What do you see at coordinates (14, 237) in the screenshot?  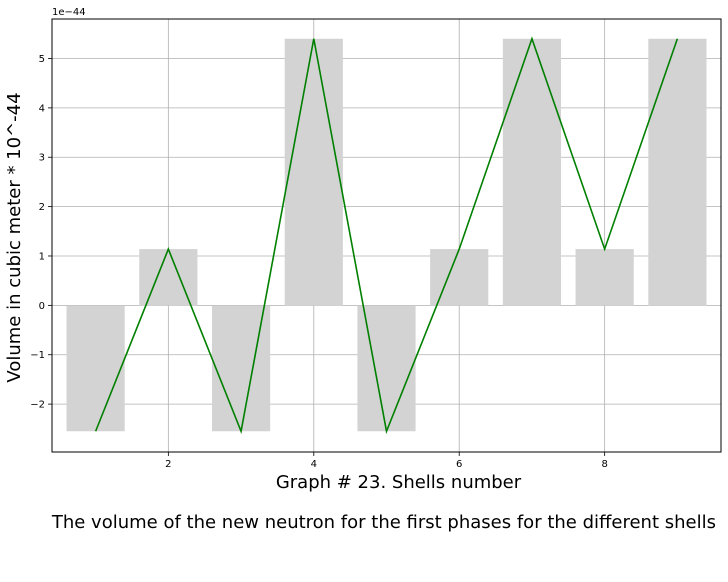 I see `y-axis-title: Volume in cubic meter * 10^-44` at bounding box center [14, 237].